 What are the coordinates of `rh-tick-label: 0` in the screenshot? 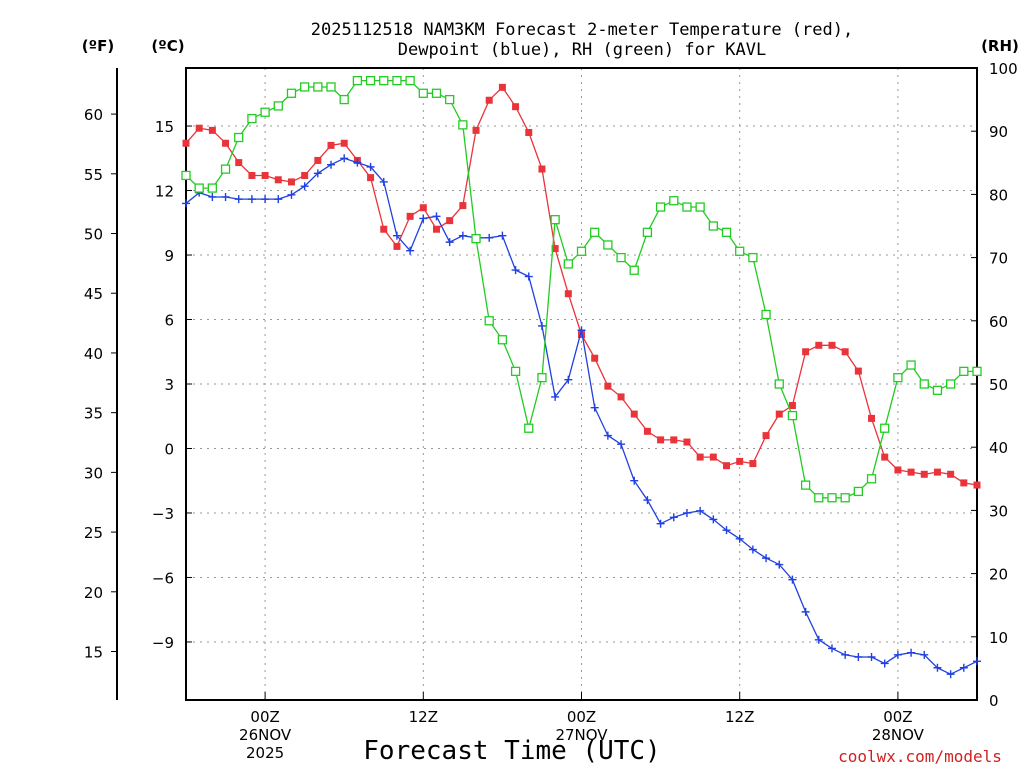 It's located at (994, 701).